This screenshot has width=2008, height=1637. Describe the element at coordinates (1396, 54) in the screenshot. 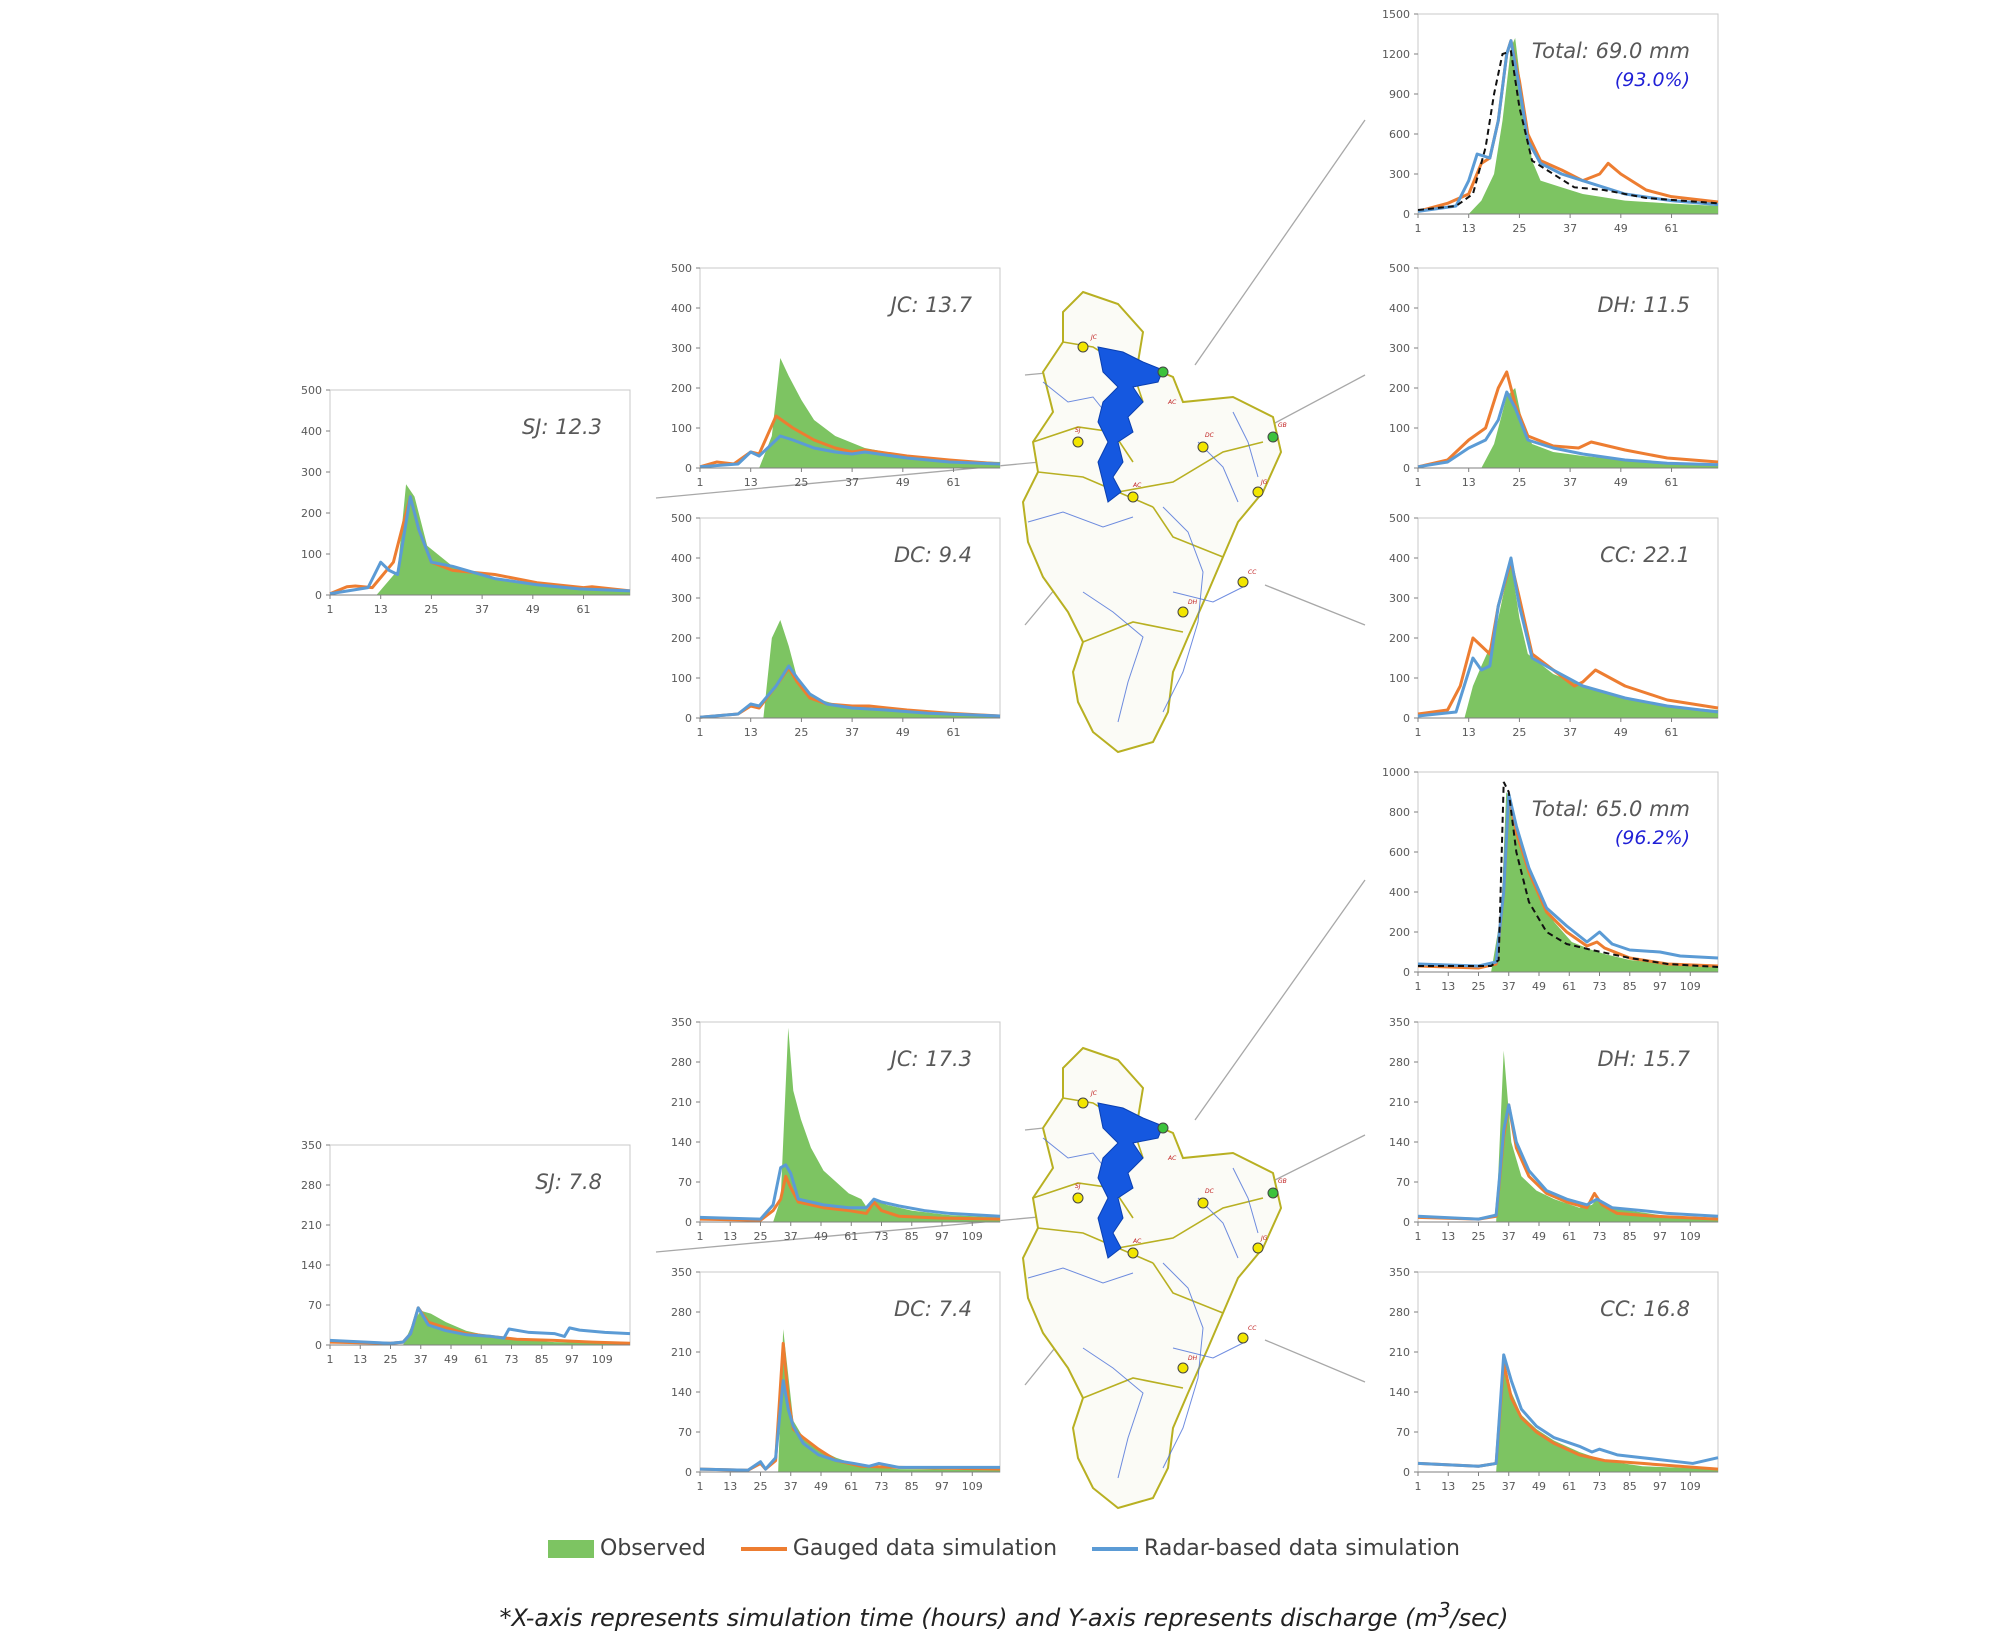

I see `y-tick-label: 1200` at that location.